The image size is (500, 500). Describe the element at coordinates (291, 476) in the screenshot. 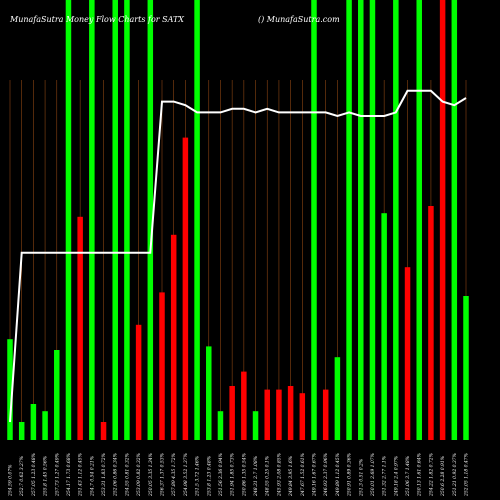

I see `x-tick-label: 249.84 3.95 1.6%` at that location.